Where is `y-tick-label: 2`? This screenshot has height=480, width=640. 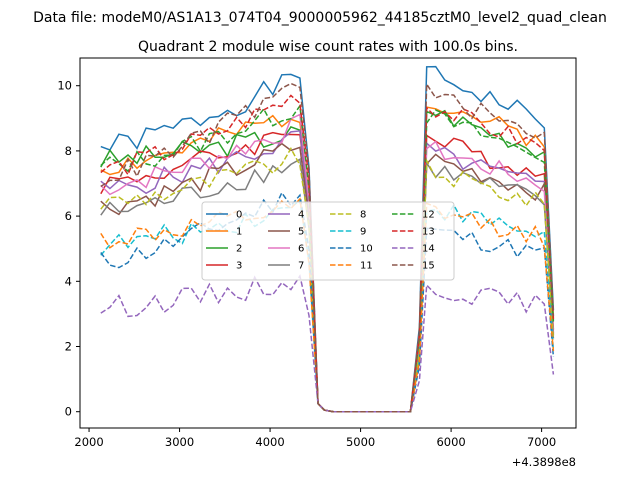
y-tick-label: 2 is located at coordinates (68, 347).